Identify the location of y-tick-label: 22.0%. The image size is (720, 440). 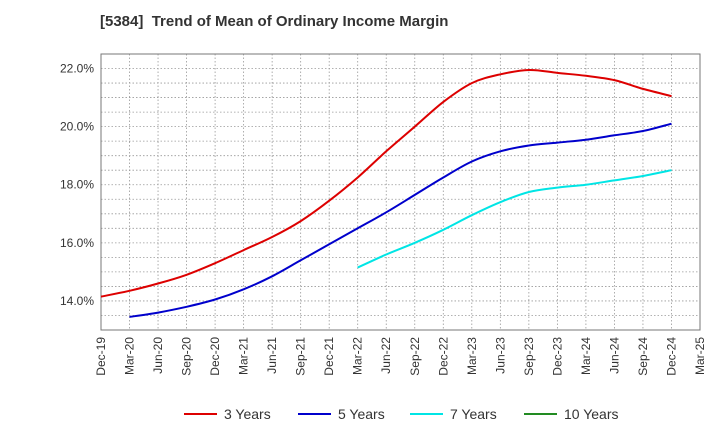
(77, 69).